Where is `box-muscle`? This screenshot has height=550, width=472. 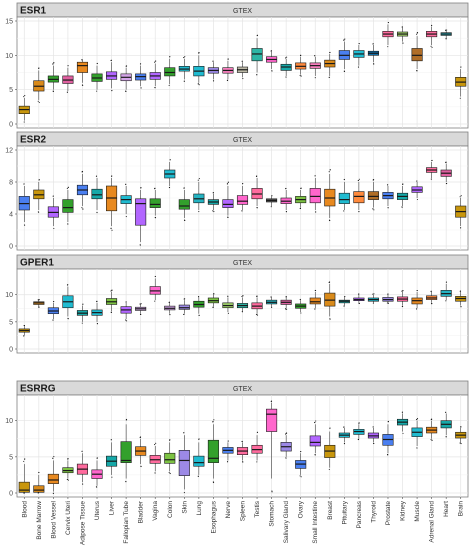
box-muscle is located at coordinates (417, 52).